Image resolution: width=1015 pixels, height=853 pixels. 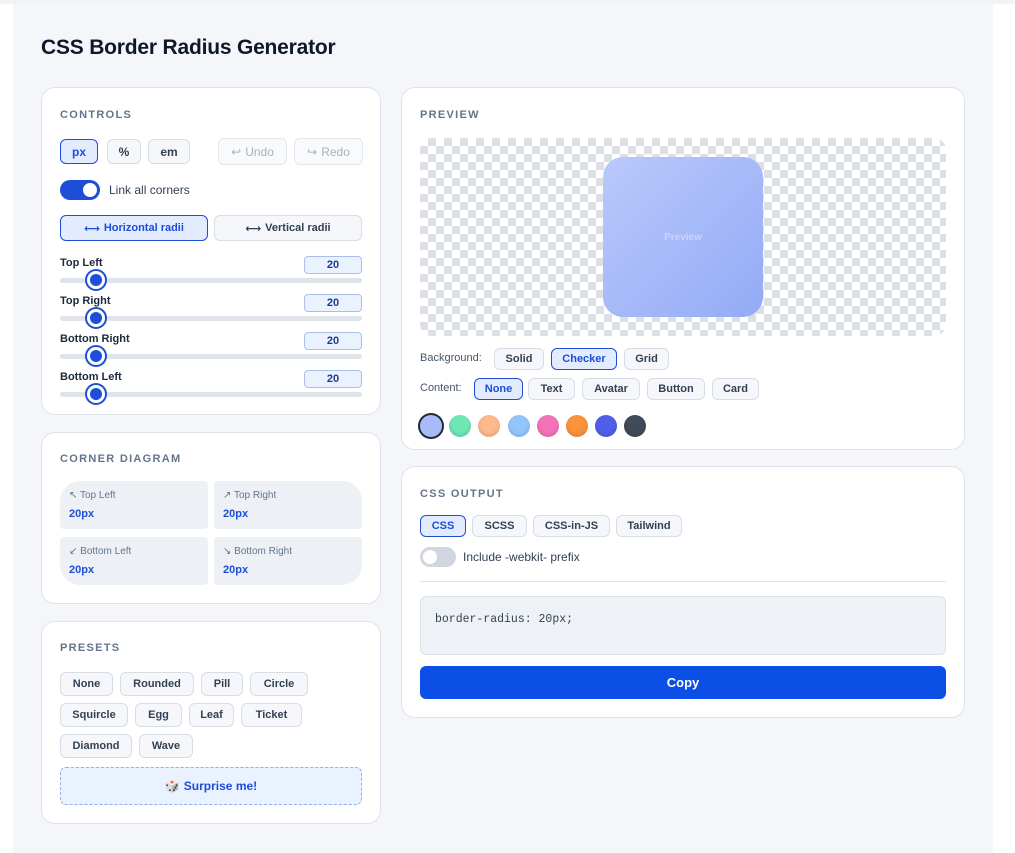 What do you see at coordinates (571, 526) in the screenshot?
I see `format-css-in-js-button: CSS-in-JS` at bounding box center [571, 526].